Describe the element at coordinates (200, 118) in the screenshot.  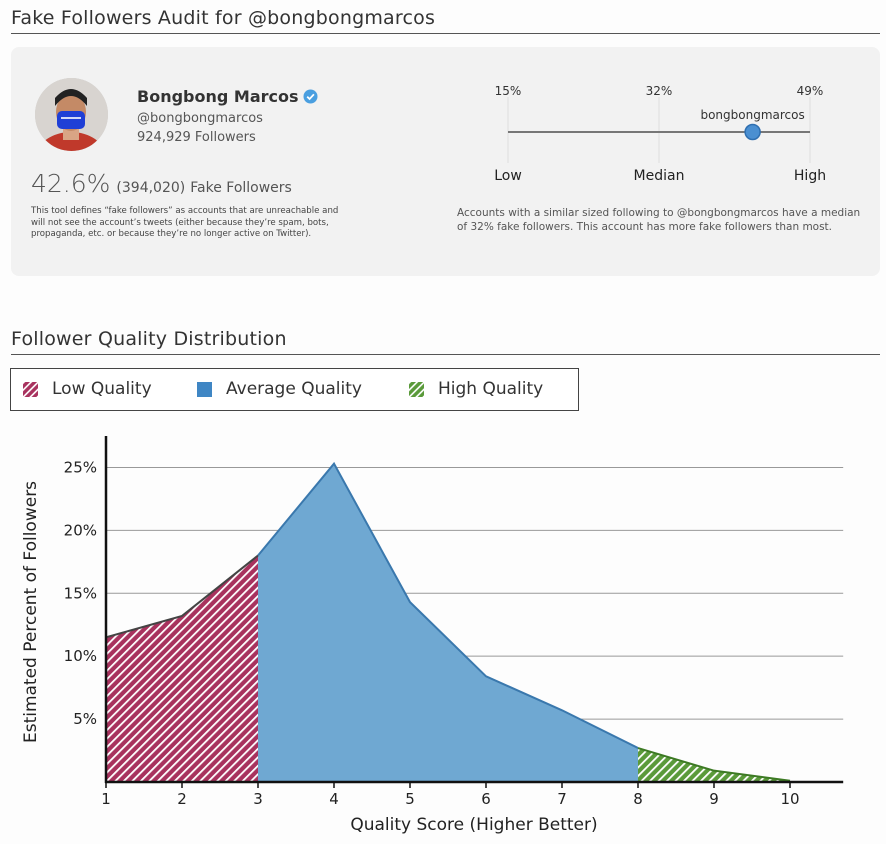
I see `profile-handle: @bongbongmarcos` at that location.